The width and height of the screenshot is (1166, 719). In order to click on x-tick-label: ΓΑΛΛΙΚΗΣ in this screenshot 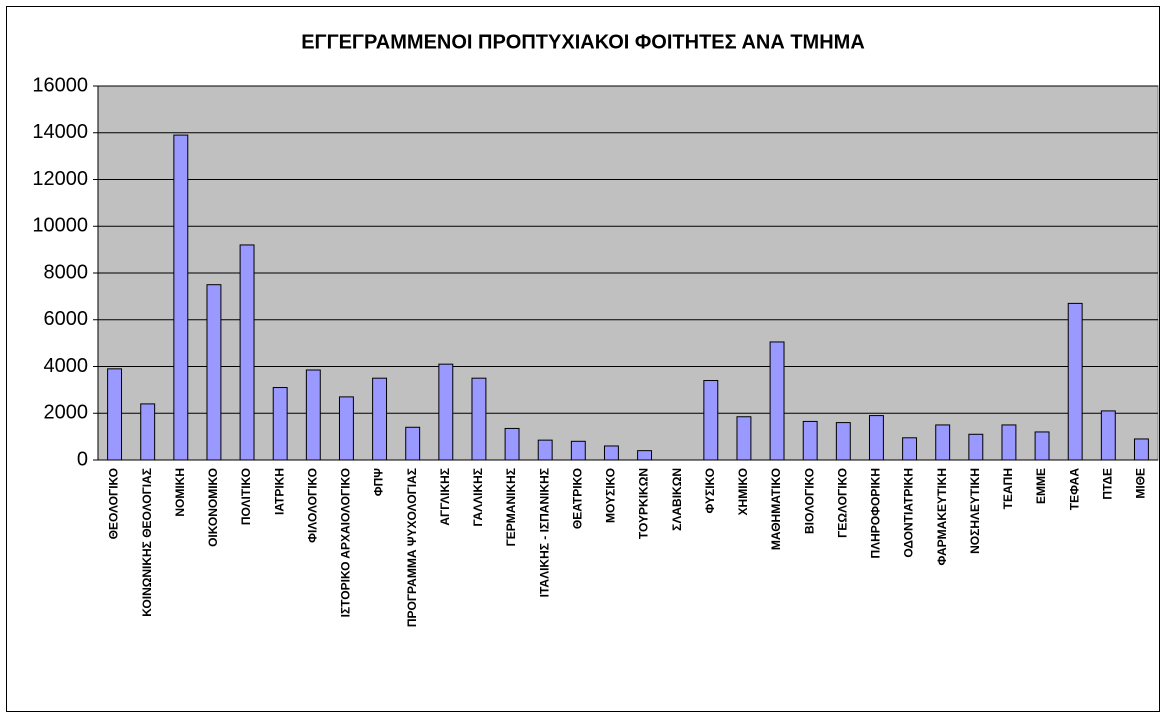, I will do `click(478, 497)`.